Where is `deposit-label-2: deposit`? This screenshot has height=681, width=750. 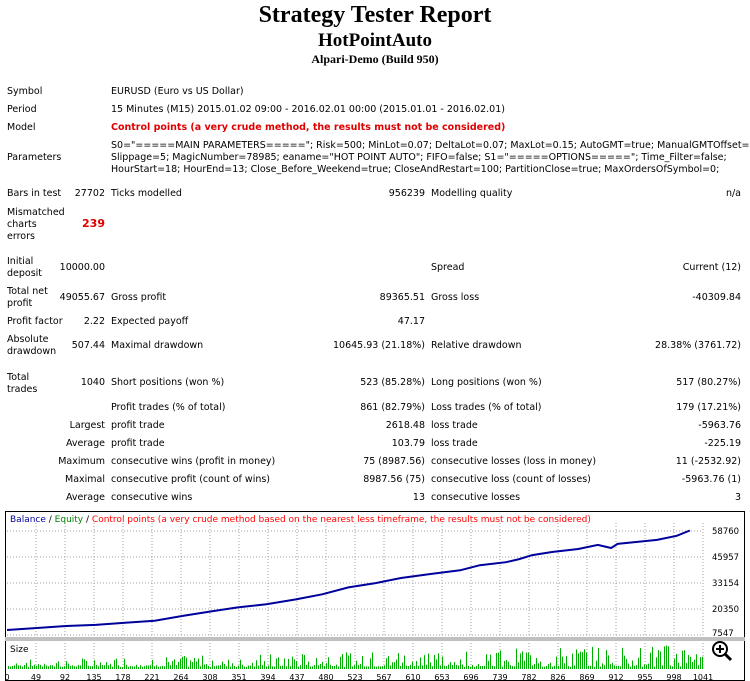 deposit-label-2: deposit is located at coordinates (25, 273).